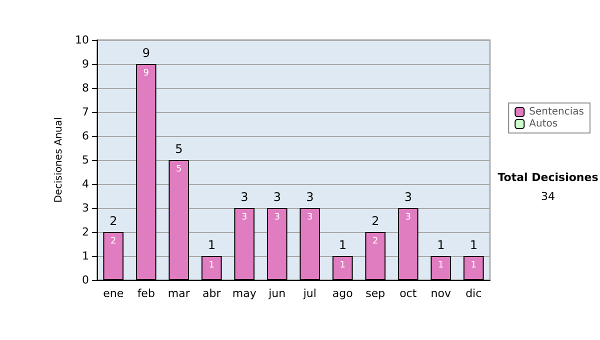 This screenshot has height=340, width=600. Describe the element at coordinates (277, 293) in the screenshot. I see `x-tick-label: jun` at that location.